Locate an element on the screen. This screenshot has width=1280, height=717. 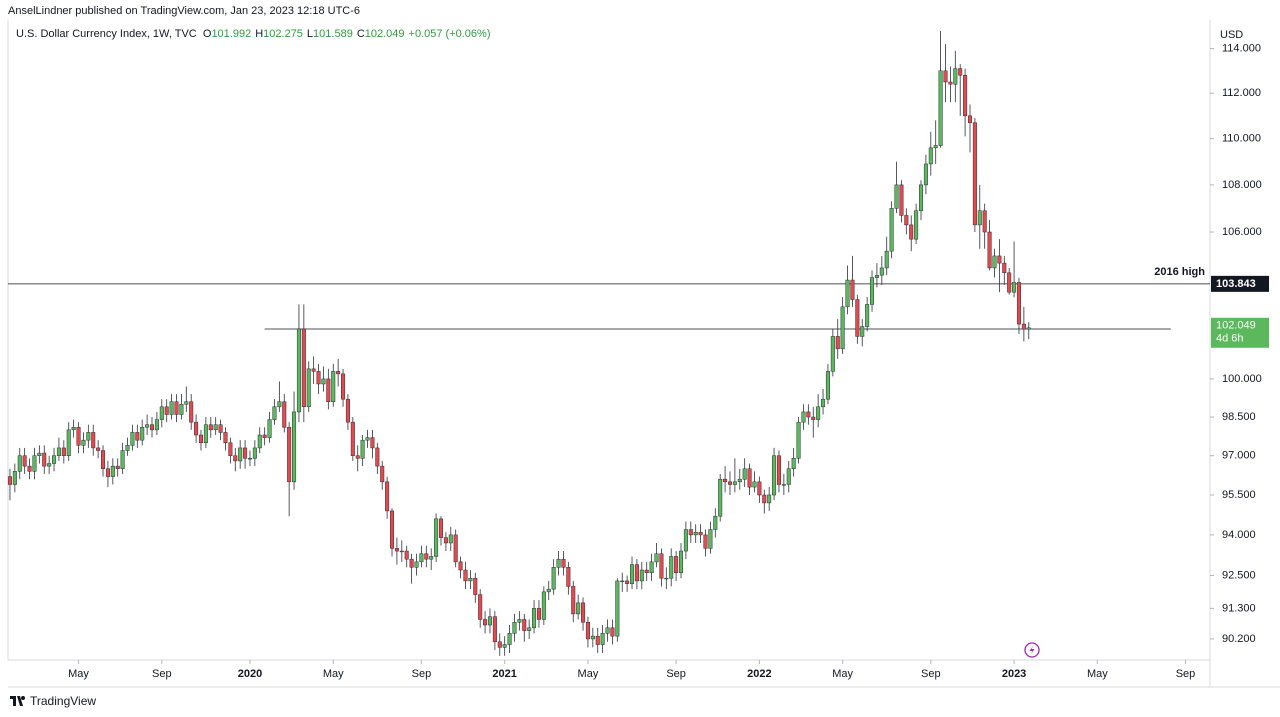
y-tick-label: 112.000 is located at coordinates (1241, 93).